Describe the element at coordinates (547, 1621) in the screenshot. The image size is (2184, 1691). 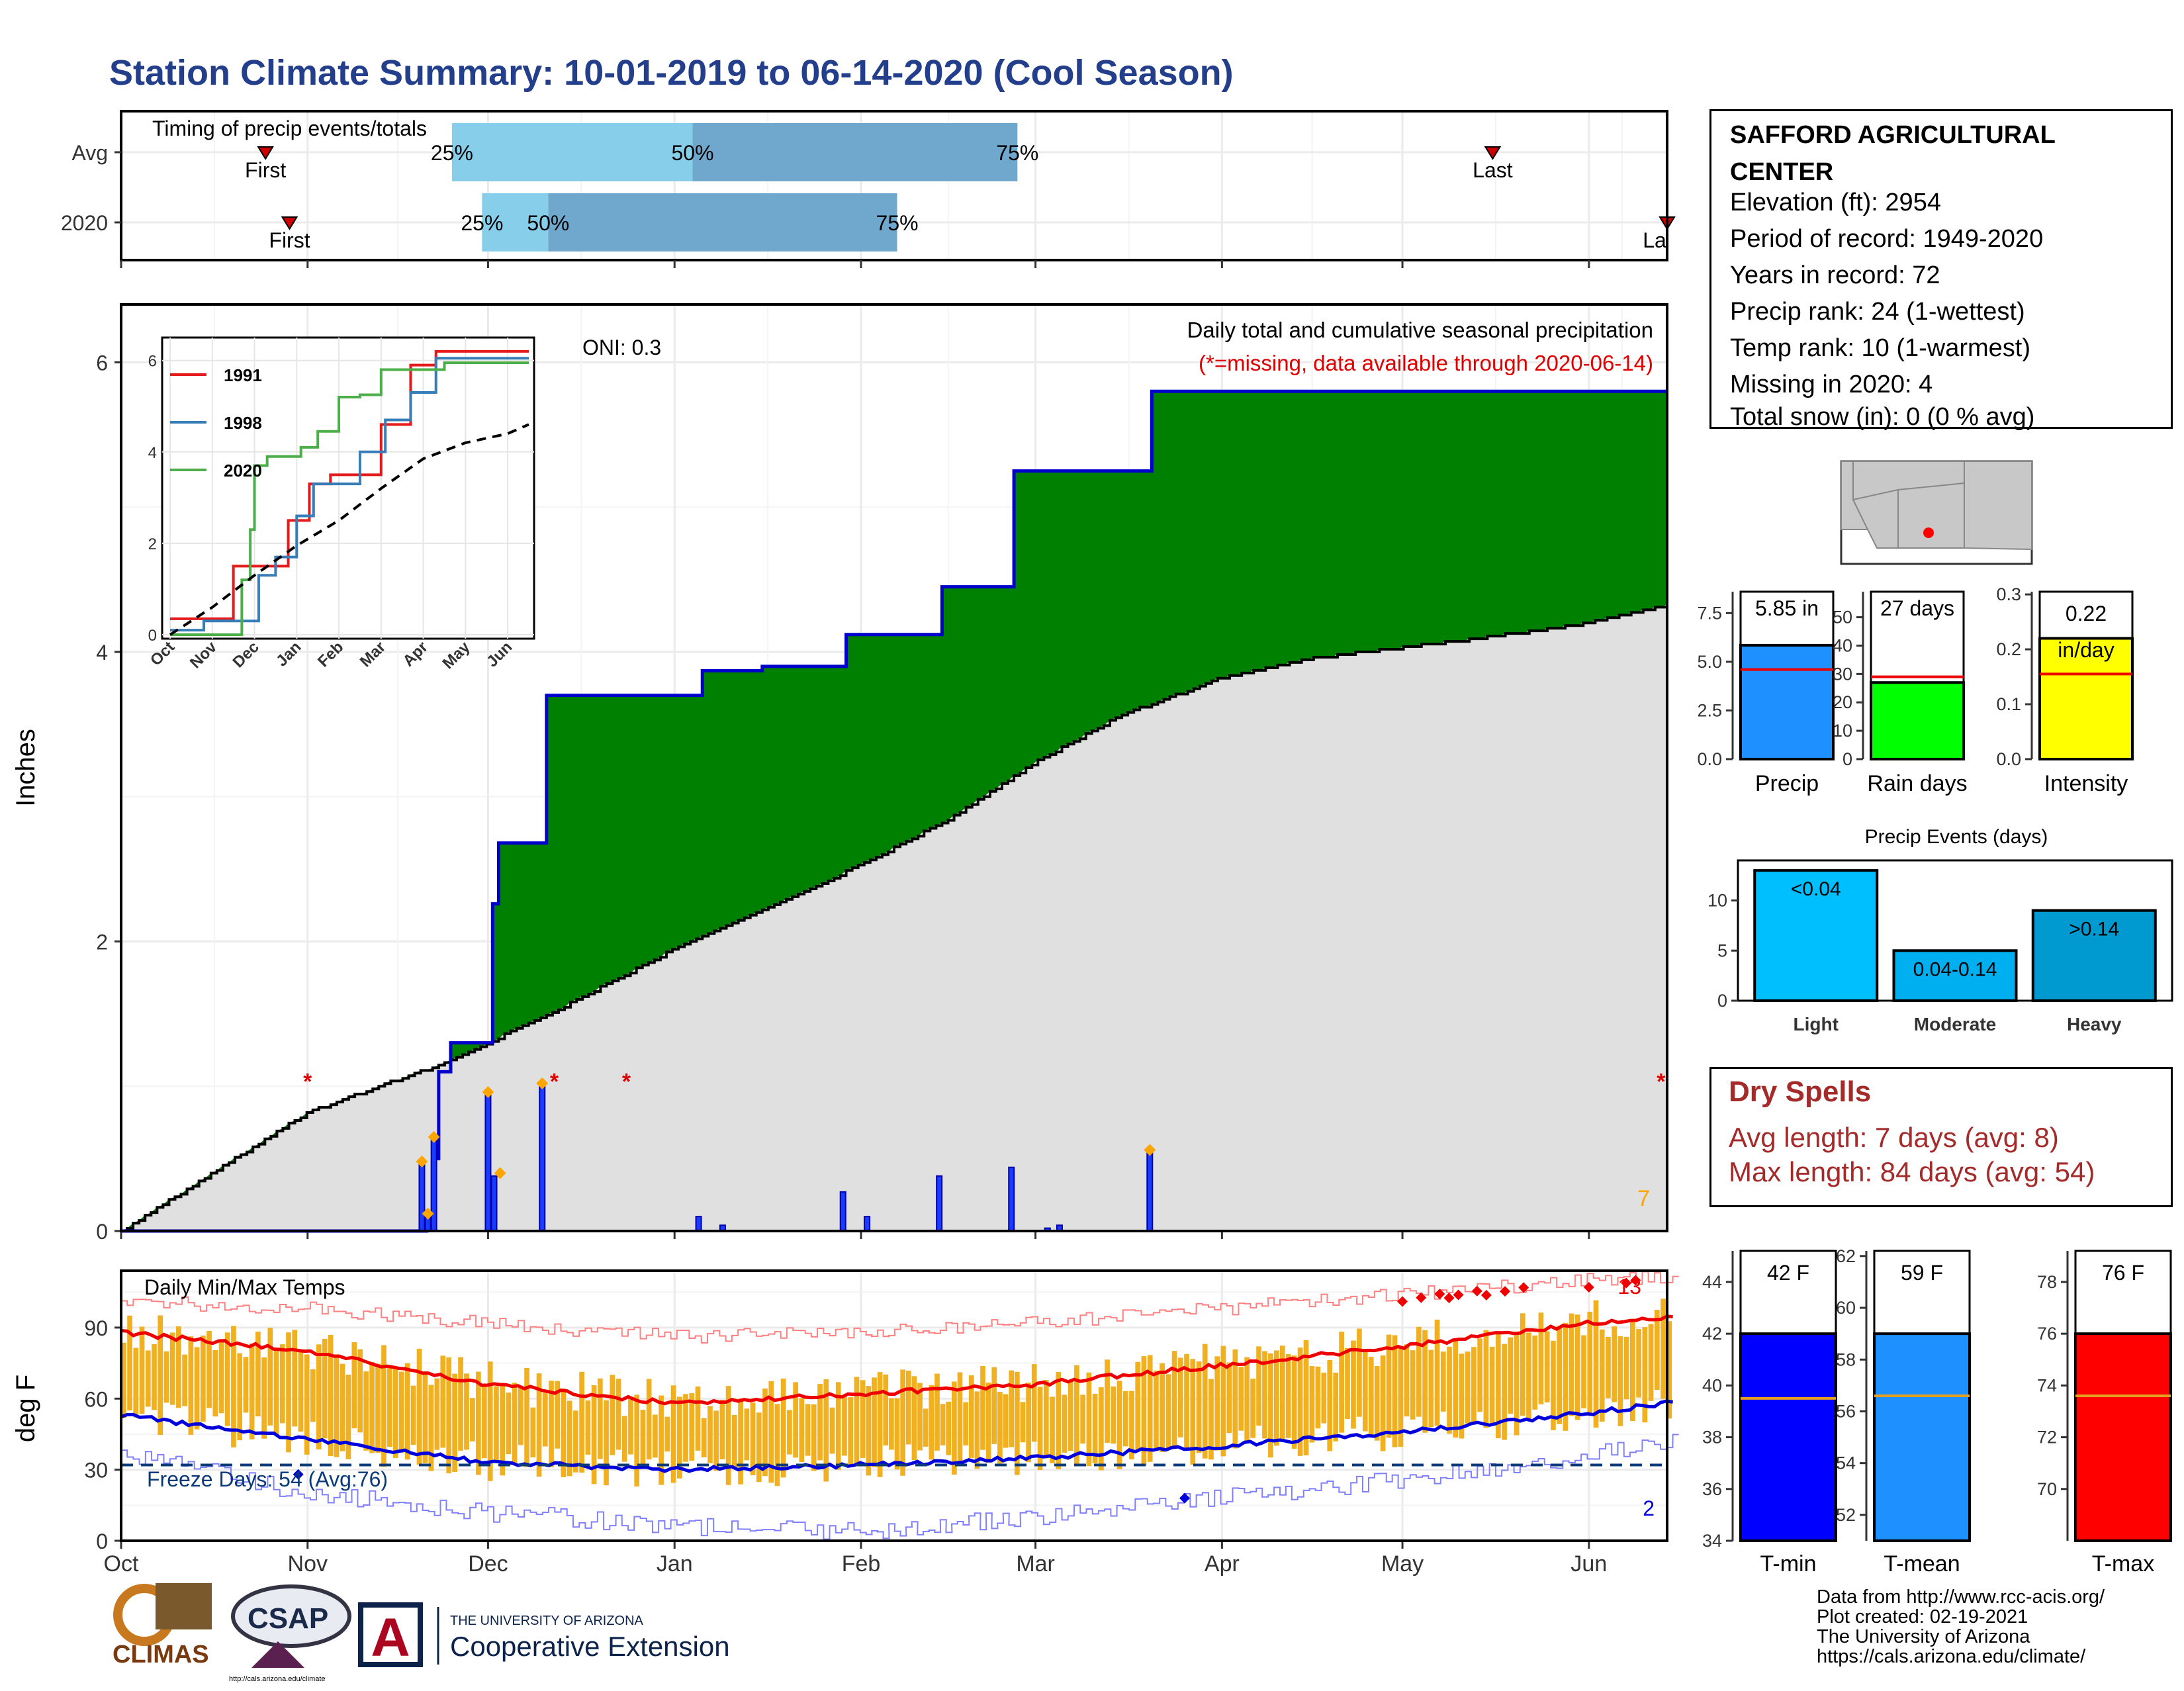
I see `ua-logo-line1: THE UNIVERSITY OF ARIZONA` at that location.